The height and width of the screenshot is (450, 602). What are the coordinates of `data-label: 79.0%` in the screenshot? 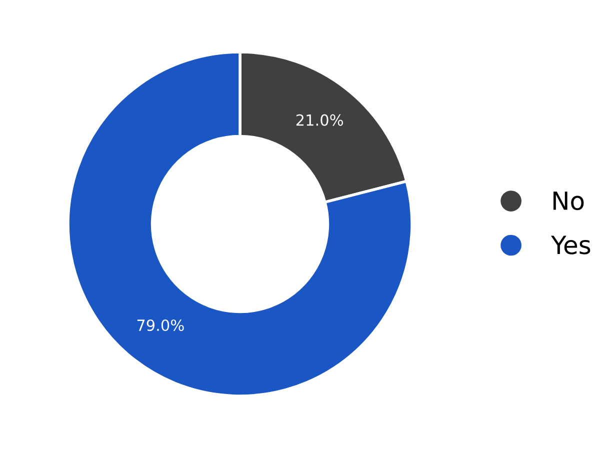 It's located at (160, 325).